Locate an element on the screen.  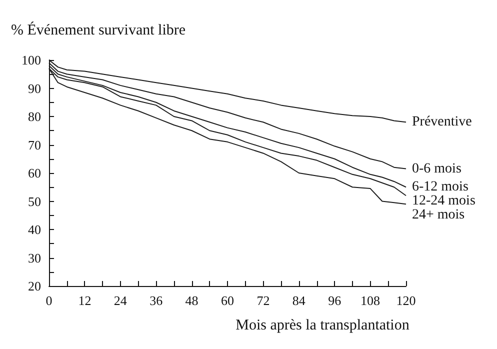
x-tick-label: 72 is located at coordinates (263, 300).